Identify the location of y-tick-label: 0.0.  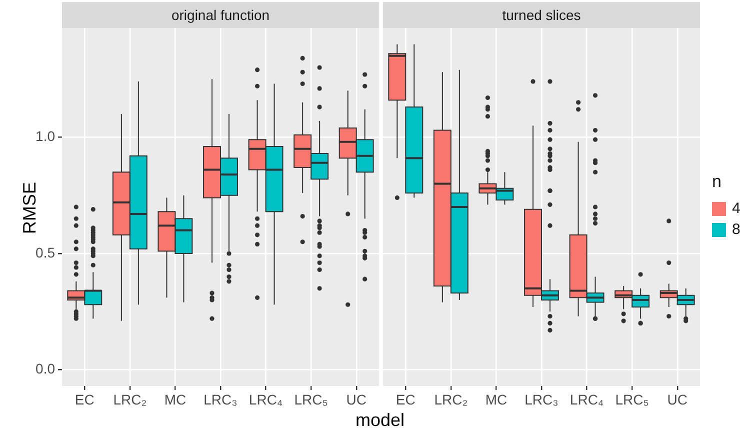
(46, 368).